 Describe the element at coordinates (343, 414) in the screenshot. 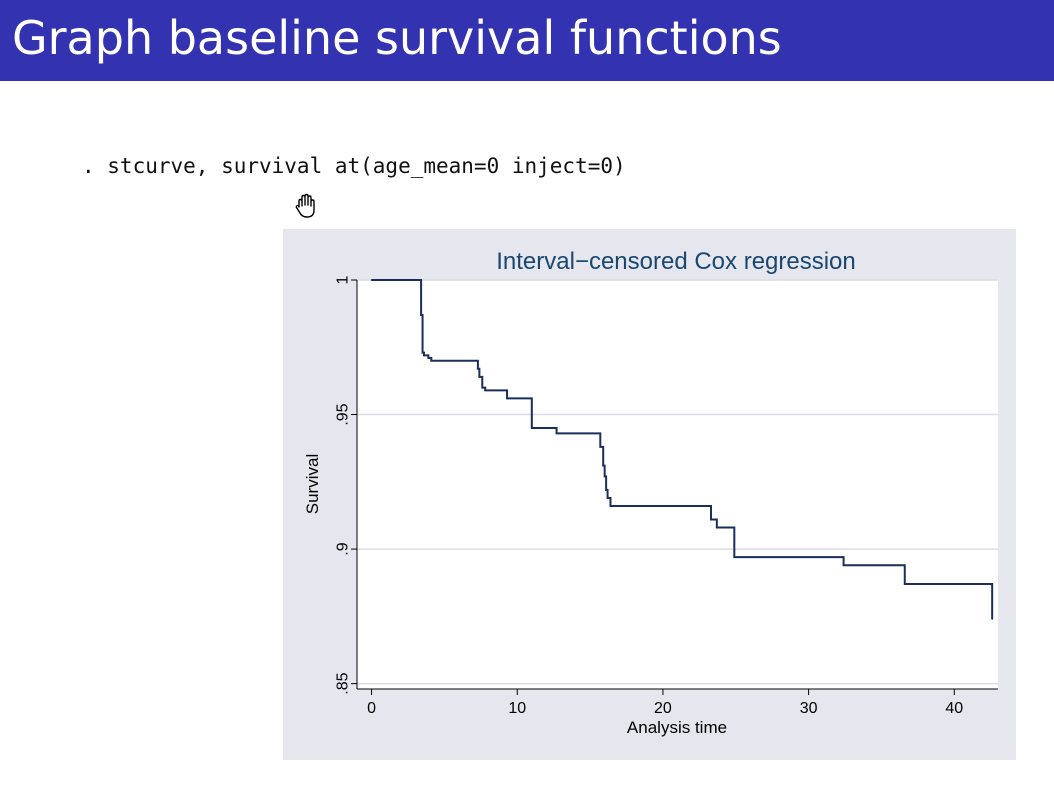

I see `y-tick-label: .95` at that location.